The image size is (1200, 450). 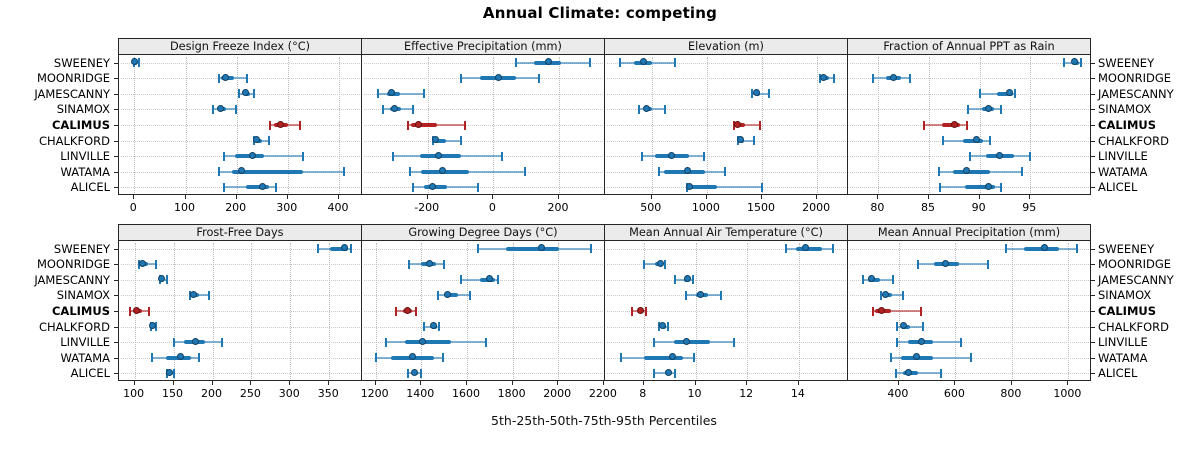 What do you see at coordinates (1136, 279) in the screenshot?
I see `site-label-right: JAMESCANNY` at bounding box center [1136, 279].